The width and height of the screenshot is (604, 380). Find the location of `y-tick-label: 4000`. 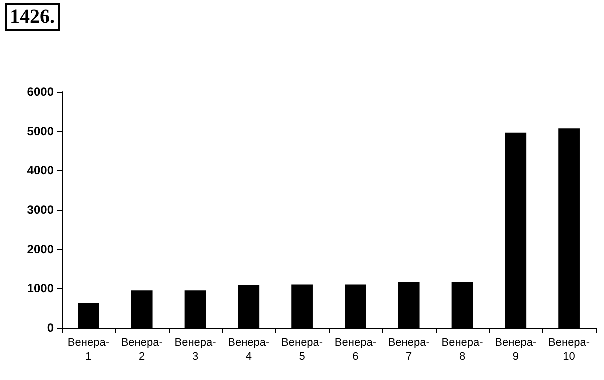

y-tick-label: 4000 is located at coordinates (40, 171).